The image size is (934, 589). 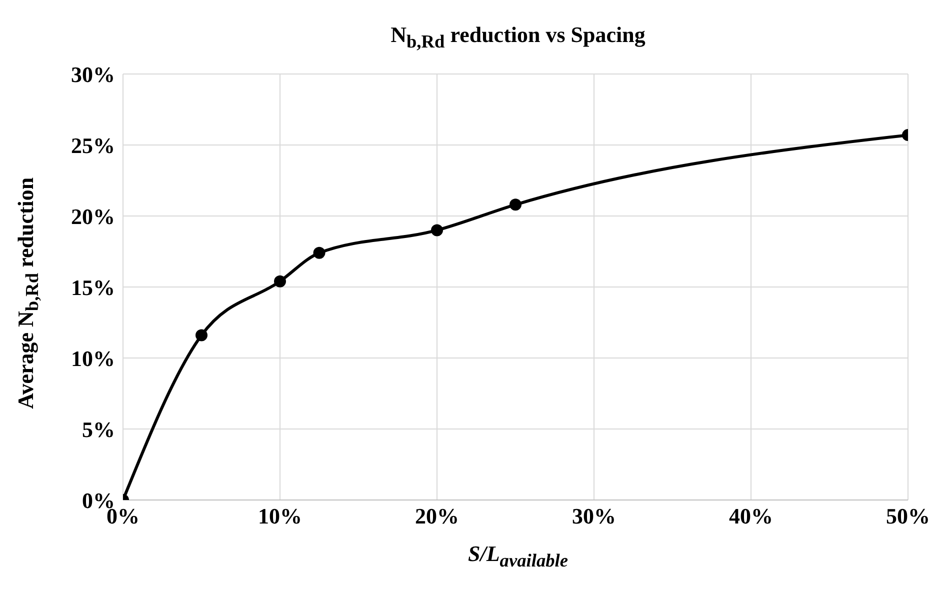 I want to click on x-tick-label: 40%, so click(x=751, y=516).